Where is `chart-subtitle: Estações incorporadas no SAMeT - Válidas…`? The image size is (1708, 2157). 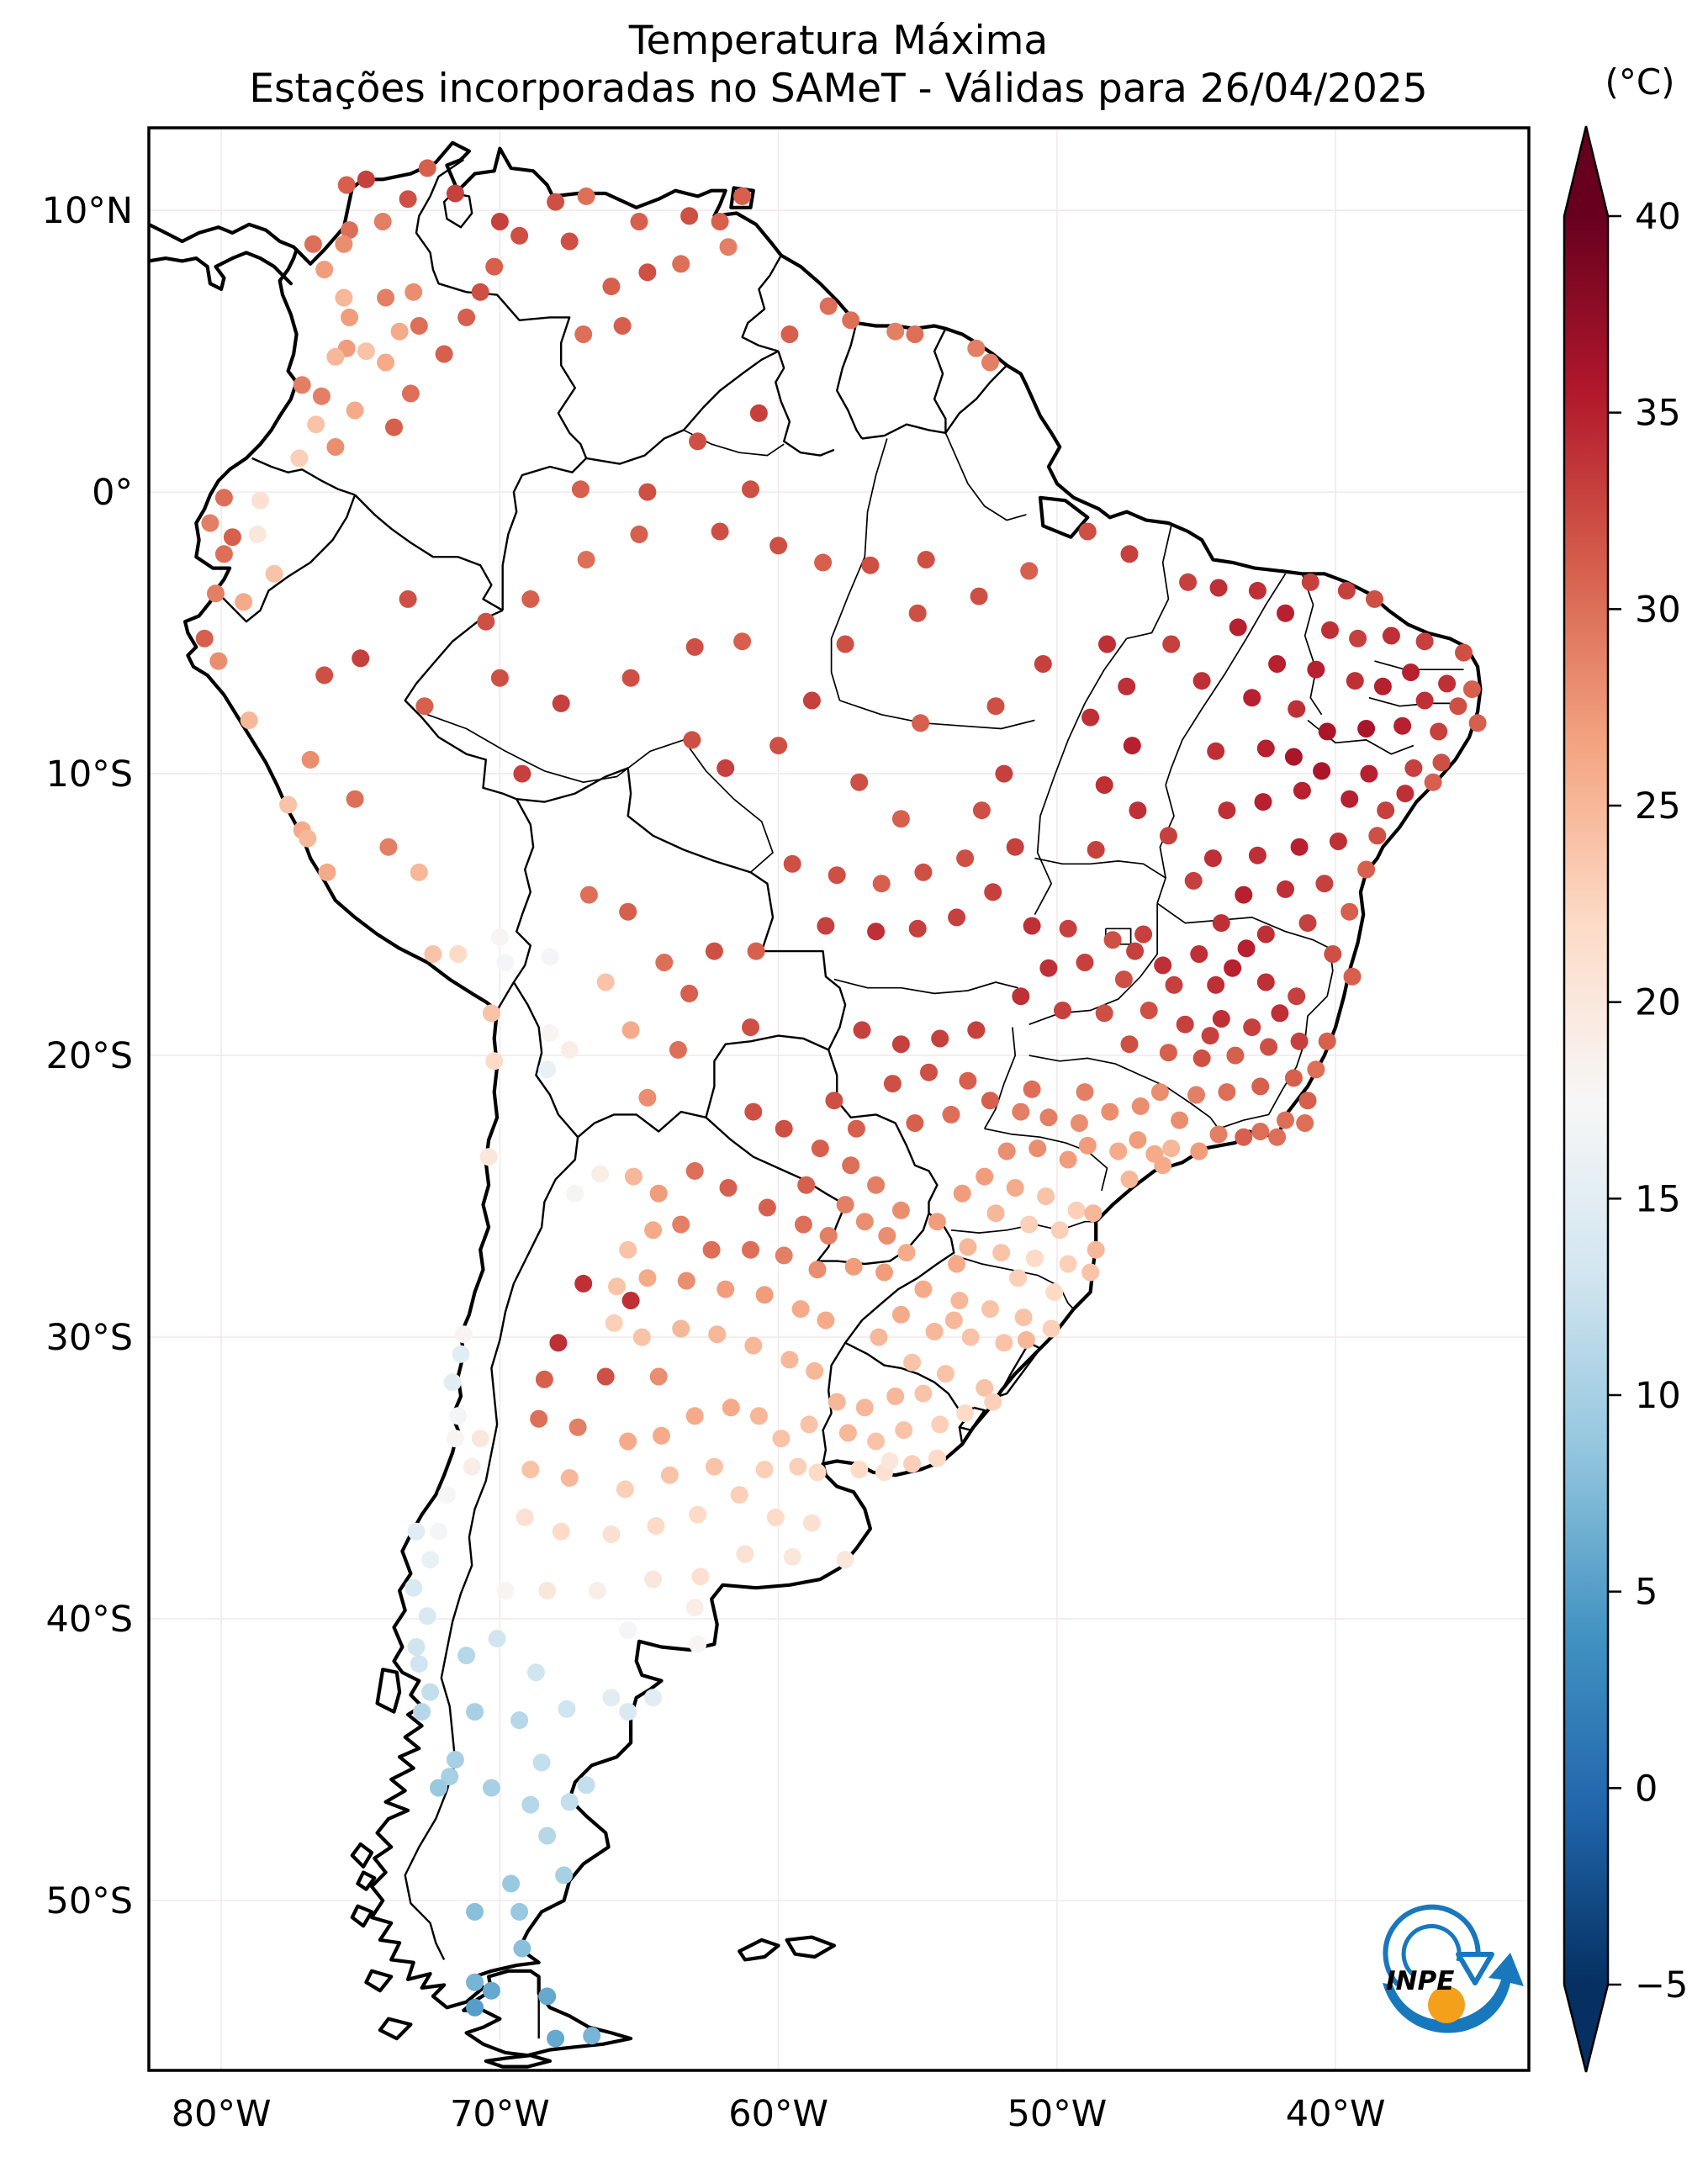 chart-subtitle: Estações incorporadas no SAMeT - Válidas… is located at coordinates (838, 89).